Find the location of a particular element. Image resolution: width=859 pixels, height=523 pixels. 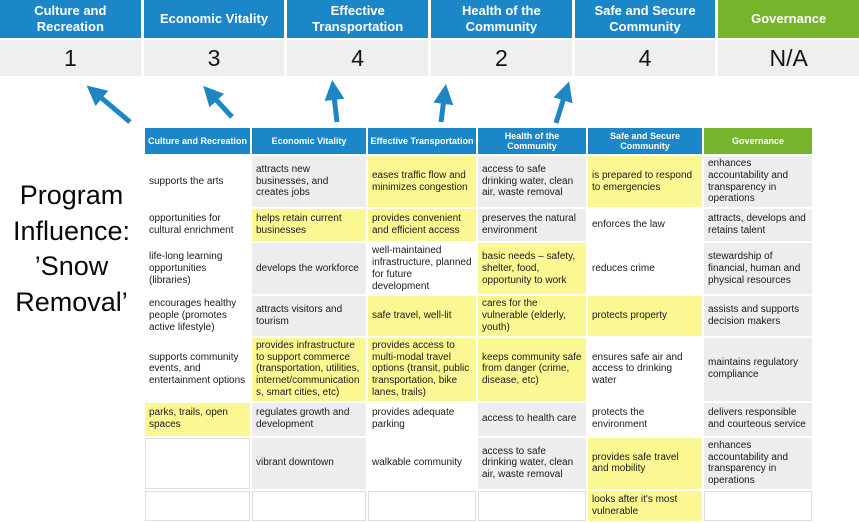

matrix-cell: reduces crime is located at coordinates (645, 269).